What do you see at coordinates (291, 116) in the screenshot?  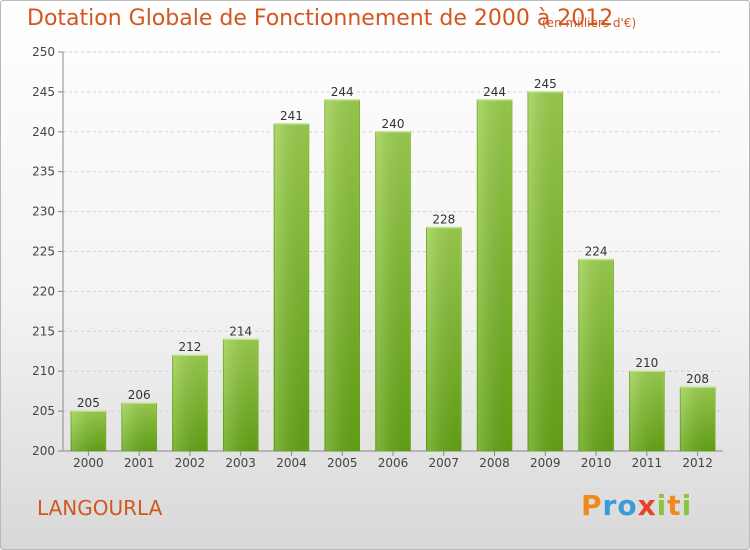 I see `data-label-2004: 241` at bounding box center [291, 116].